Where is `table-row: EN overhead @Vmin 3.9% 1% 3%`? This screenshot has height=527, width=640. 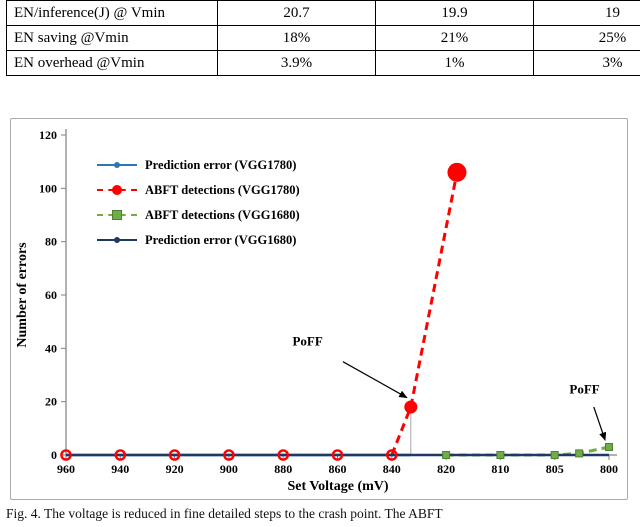
table-row: EN overhead @Vmin 3.9% 1% 3% is located at coordinates (323, 63).